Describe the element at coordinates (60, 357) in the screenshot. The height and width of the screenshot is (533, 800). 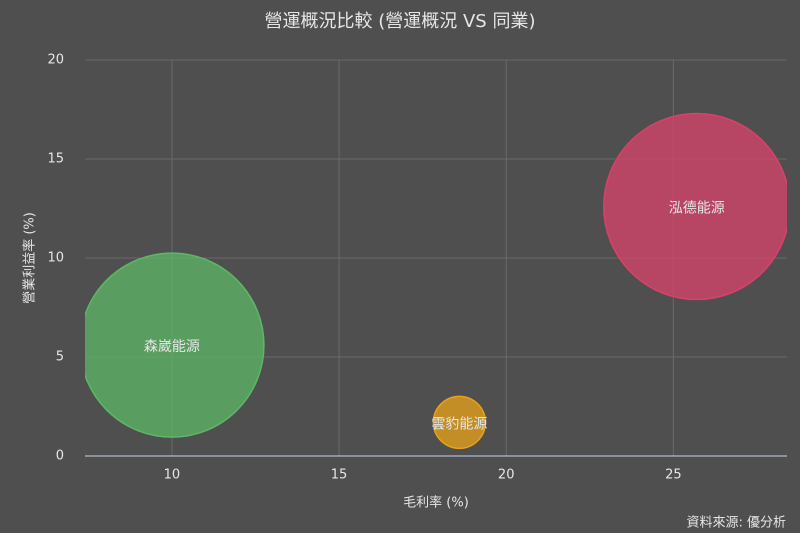
I see `y-tick-label: 5` at that location.